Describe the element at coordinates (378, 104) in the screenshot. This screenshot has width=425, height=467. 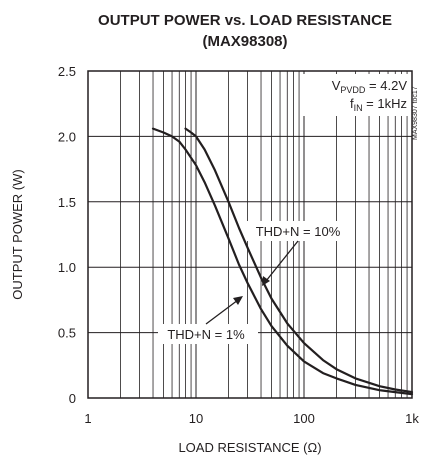
I see `condition-fin: fIN = 1kHz` at that location.